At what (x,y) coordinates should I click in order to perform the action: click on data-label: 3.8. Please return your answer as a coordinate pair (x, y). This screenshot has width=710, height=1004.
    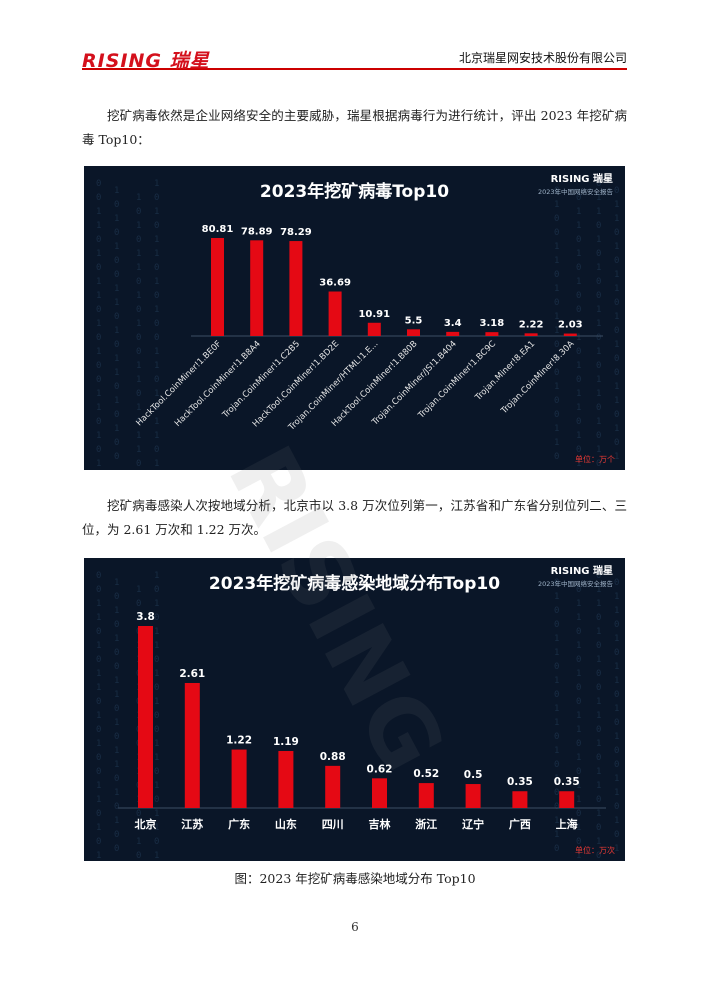
    Looking at the image, I should click on (145, 617).